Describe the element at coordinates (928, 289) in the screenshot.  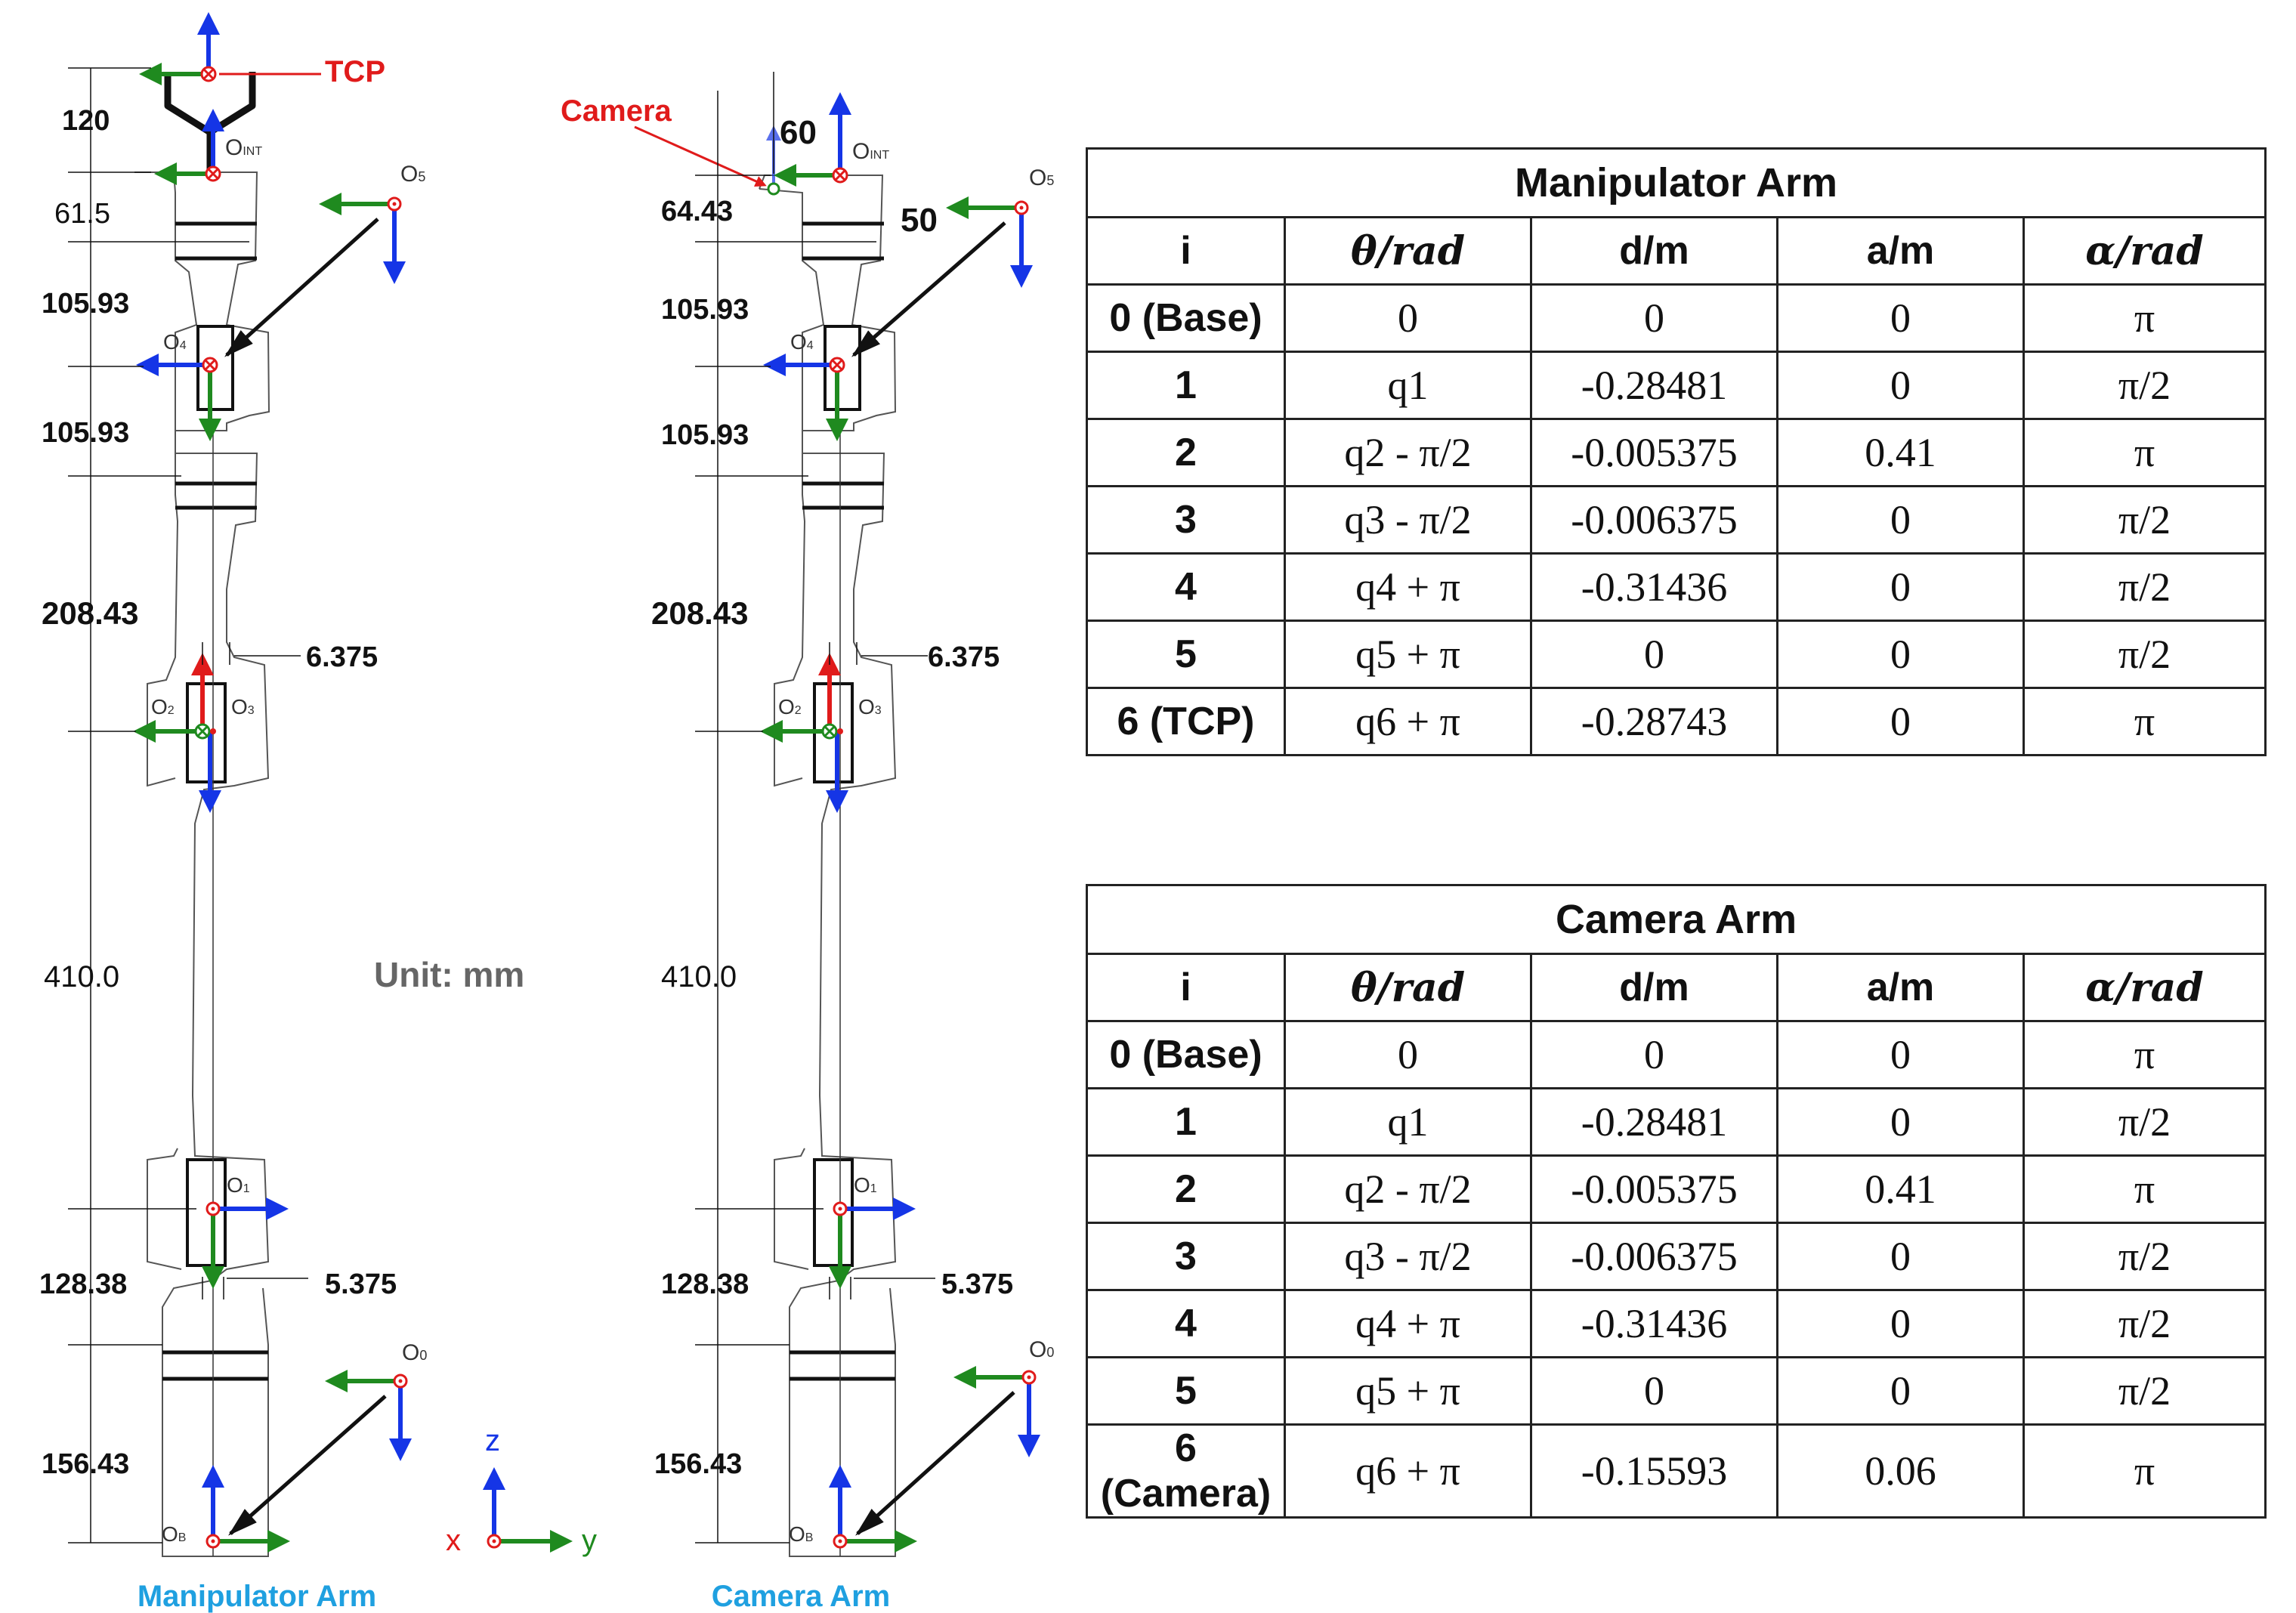
I see `camera-o5-to-o4-arrow` at that location.